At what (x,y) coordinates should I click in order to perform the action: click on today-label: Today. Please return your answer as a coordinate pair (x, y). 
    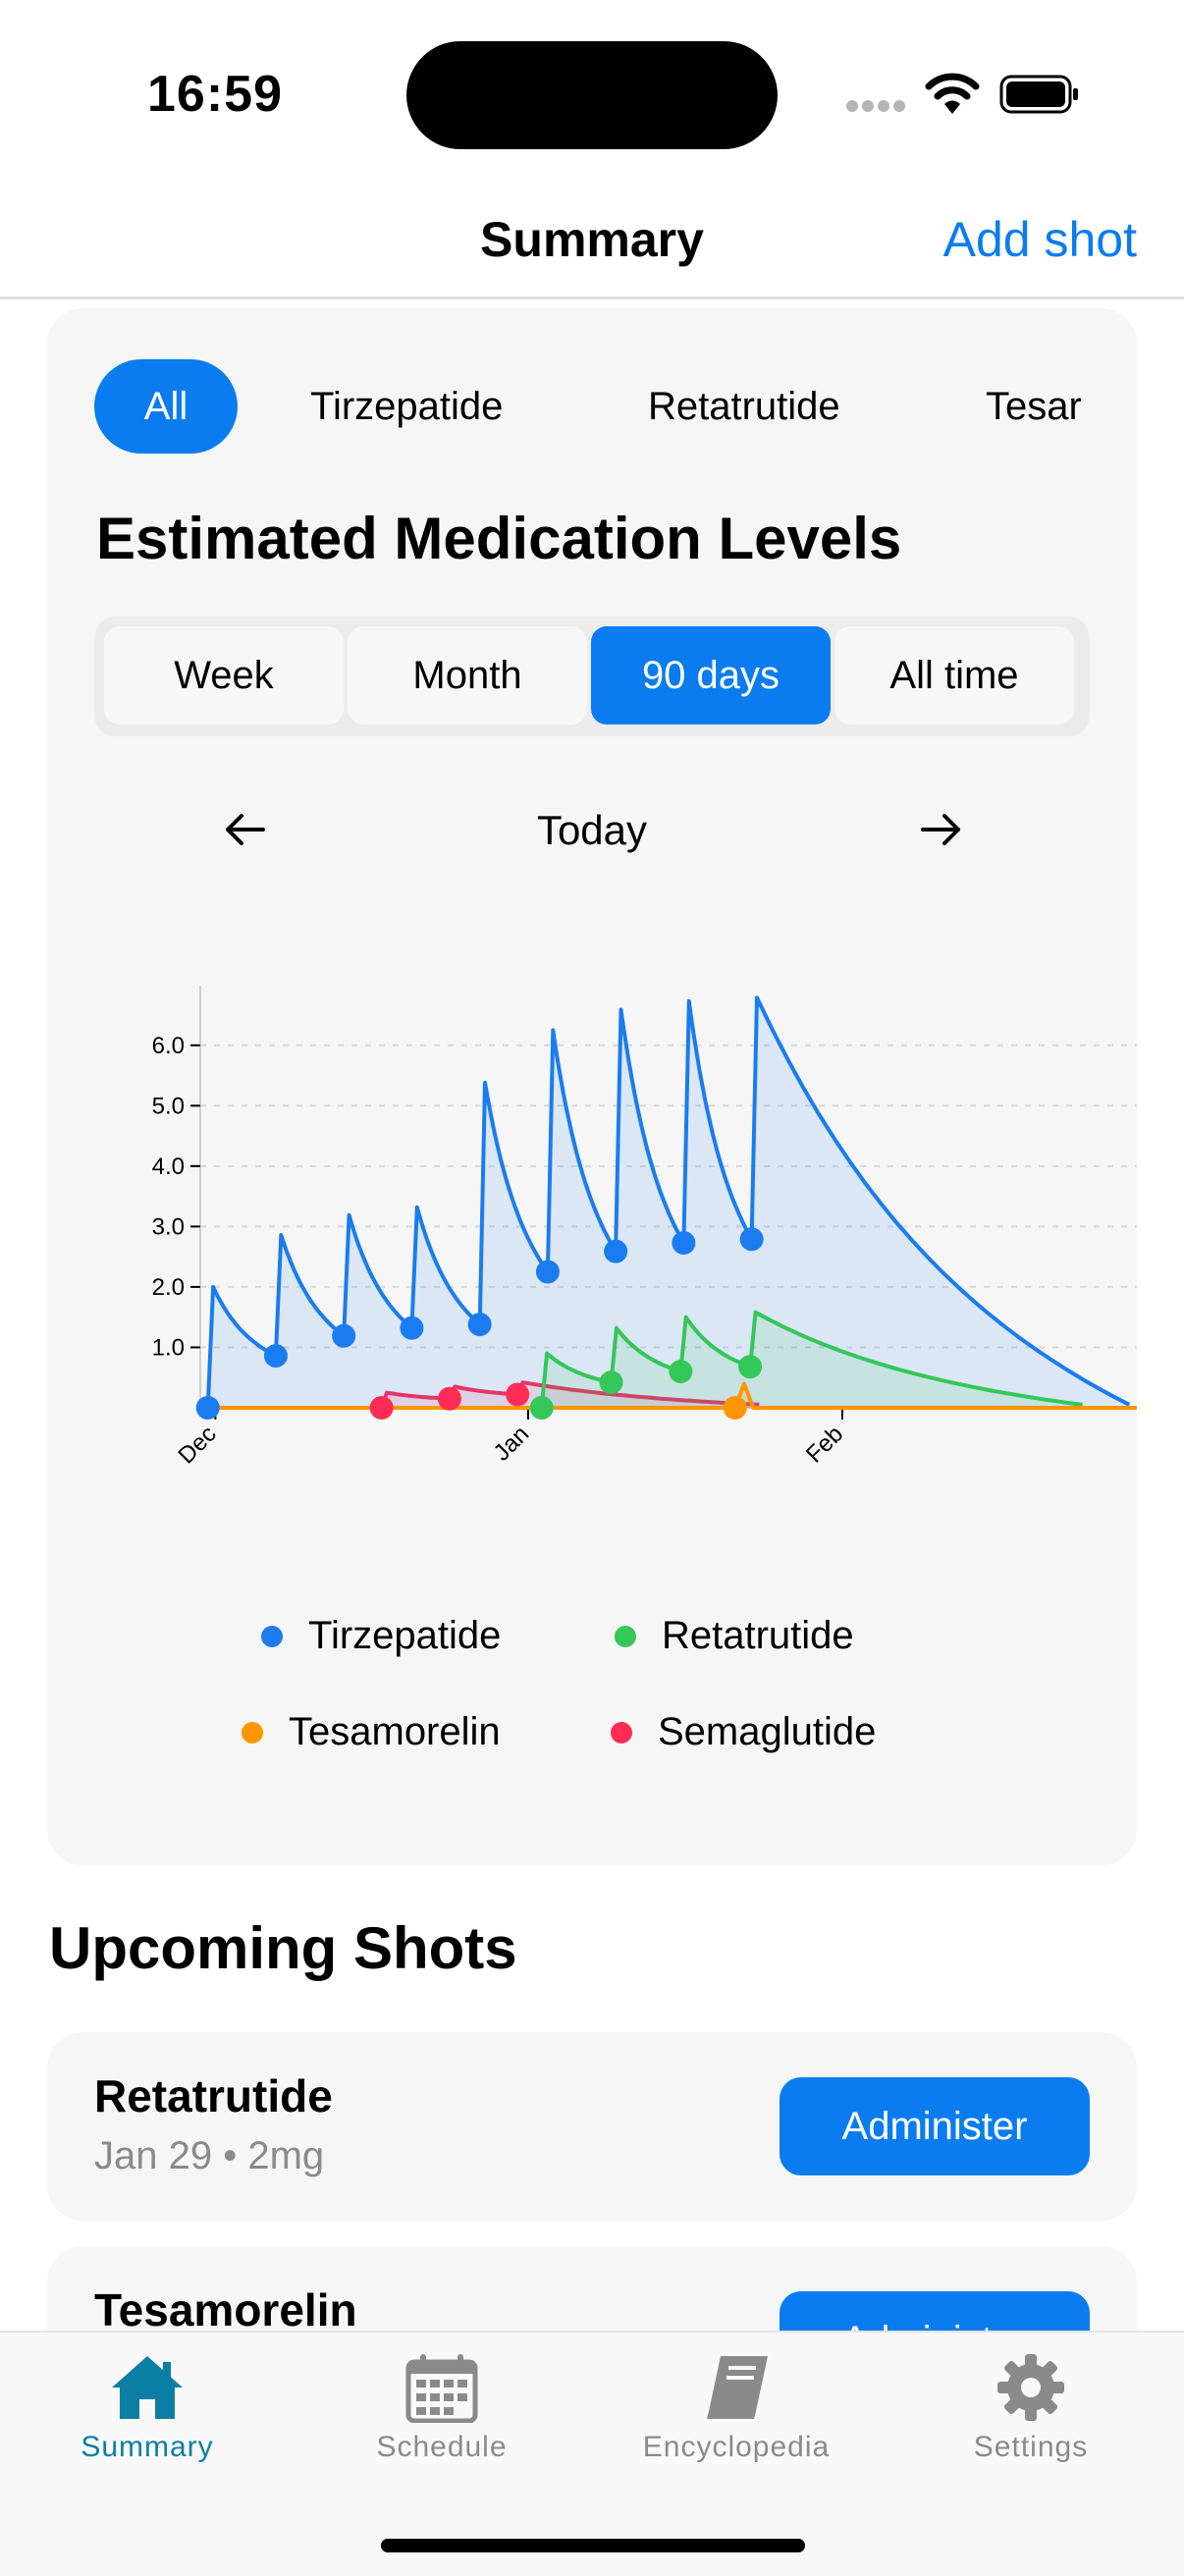
    Looking at the image, I should click on (592, 830).